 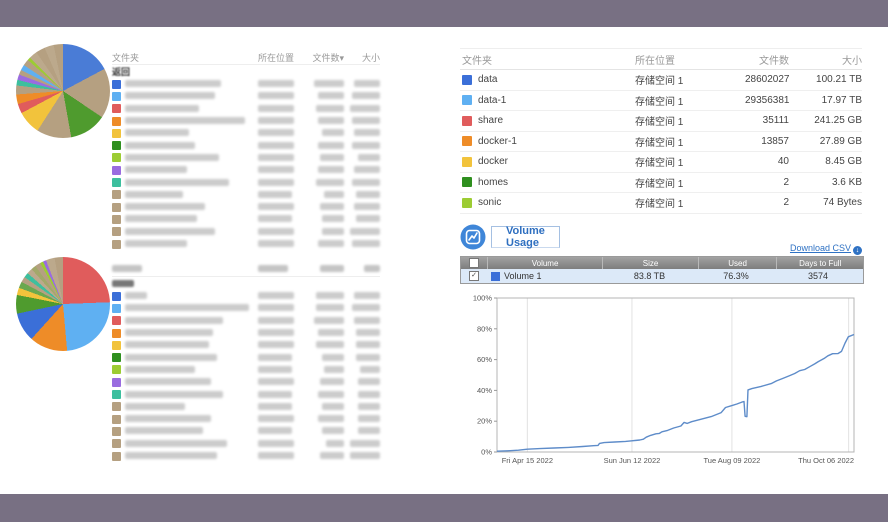 I want to click on line-chart-icon, so click(x=473, y=237).